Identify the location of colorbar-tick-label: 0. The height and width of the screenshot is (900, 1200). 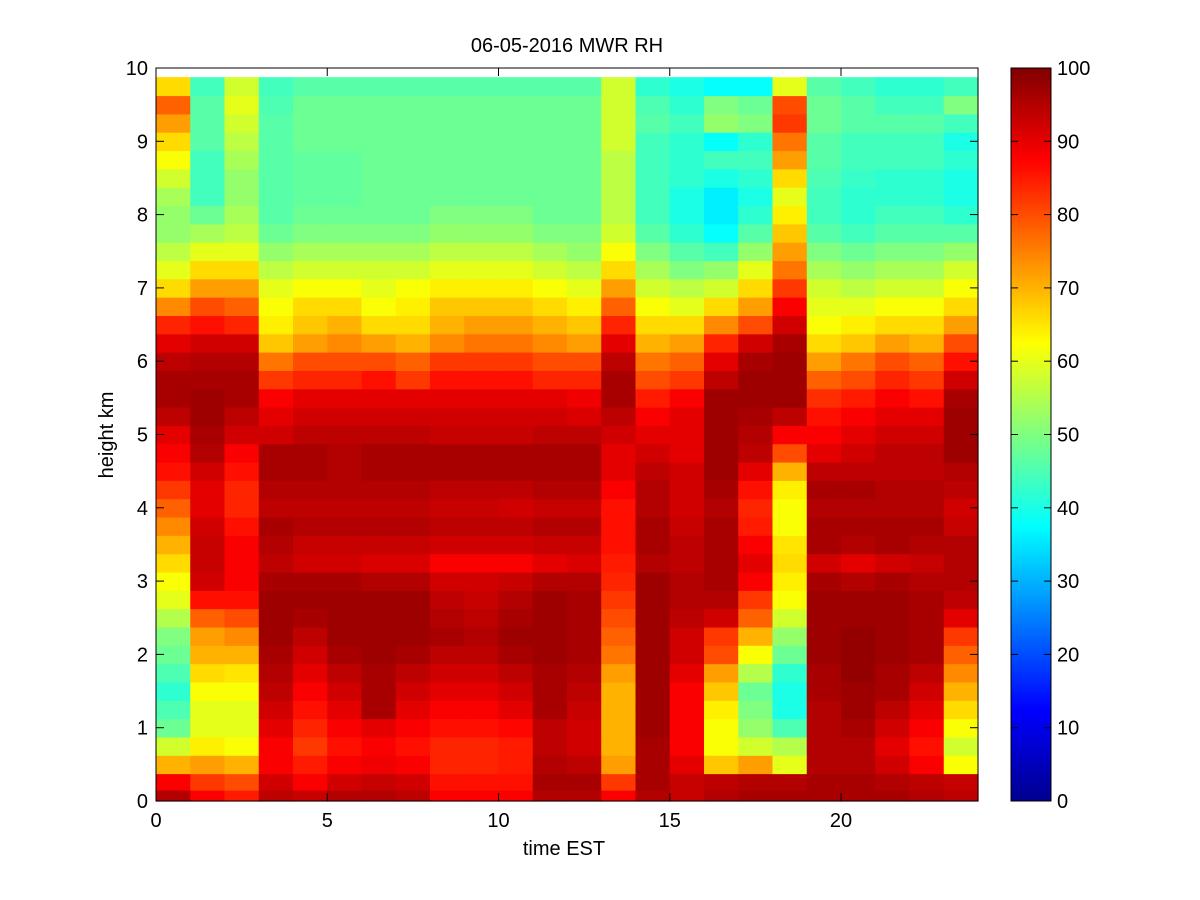
(1062, 802).